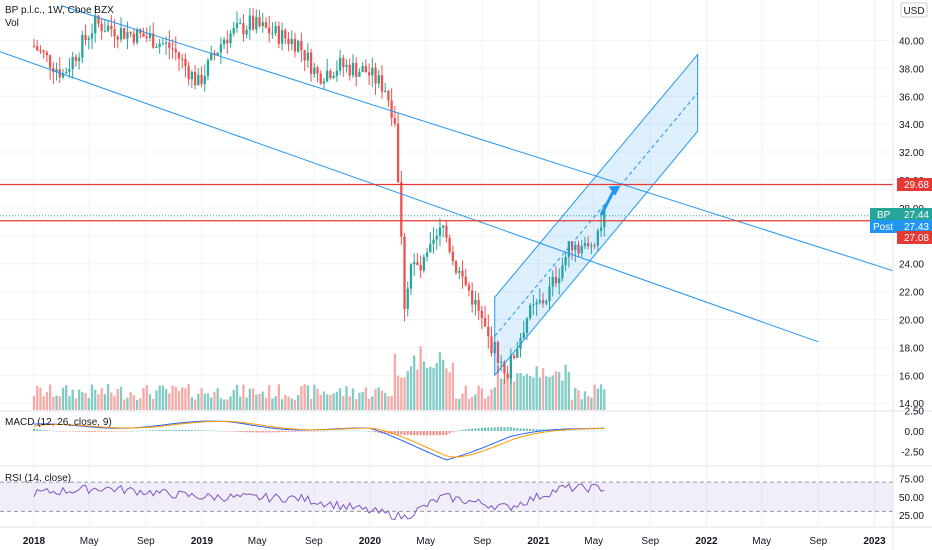 This screenshot has height=550, width=932. What do you see at coordinates (482, 541) in the screenshot?
I see `time-tick-label: Sep` at bounding box center [482, 541].